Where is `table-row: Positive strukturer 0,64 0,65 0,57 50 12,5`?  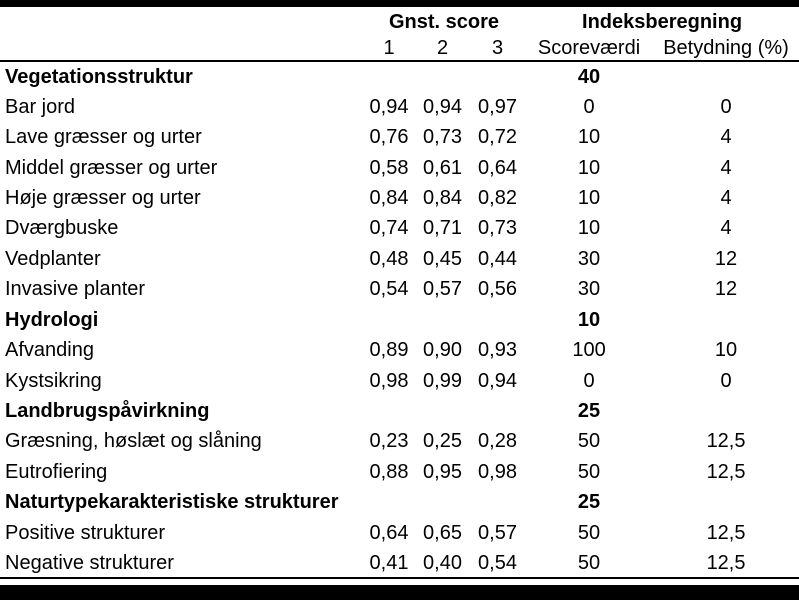 table-row: Positive strukturer 0,64 0,65 0,57 50 12,5 is located at coordinates (399, 533).